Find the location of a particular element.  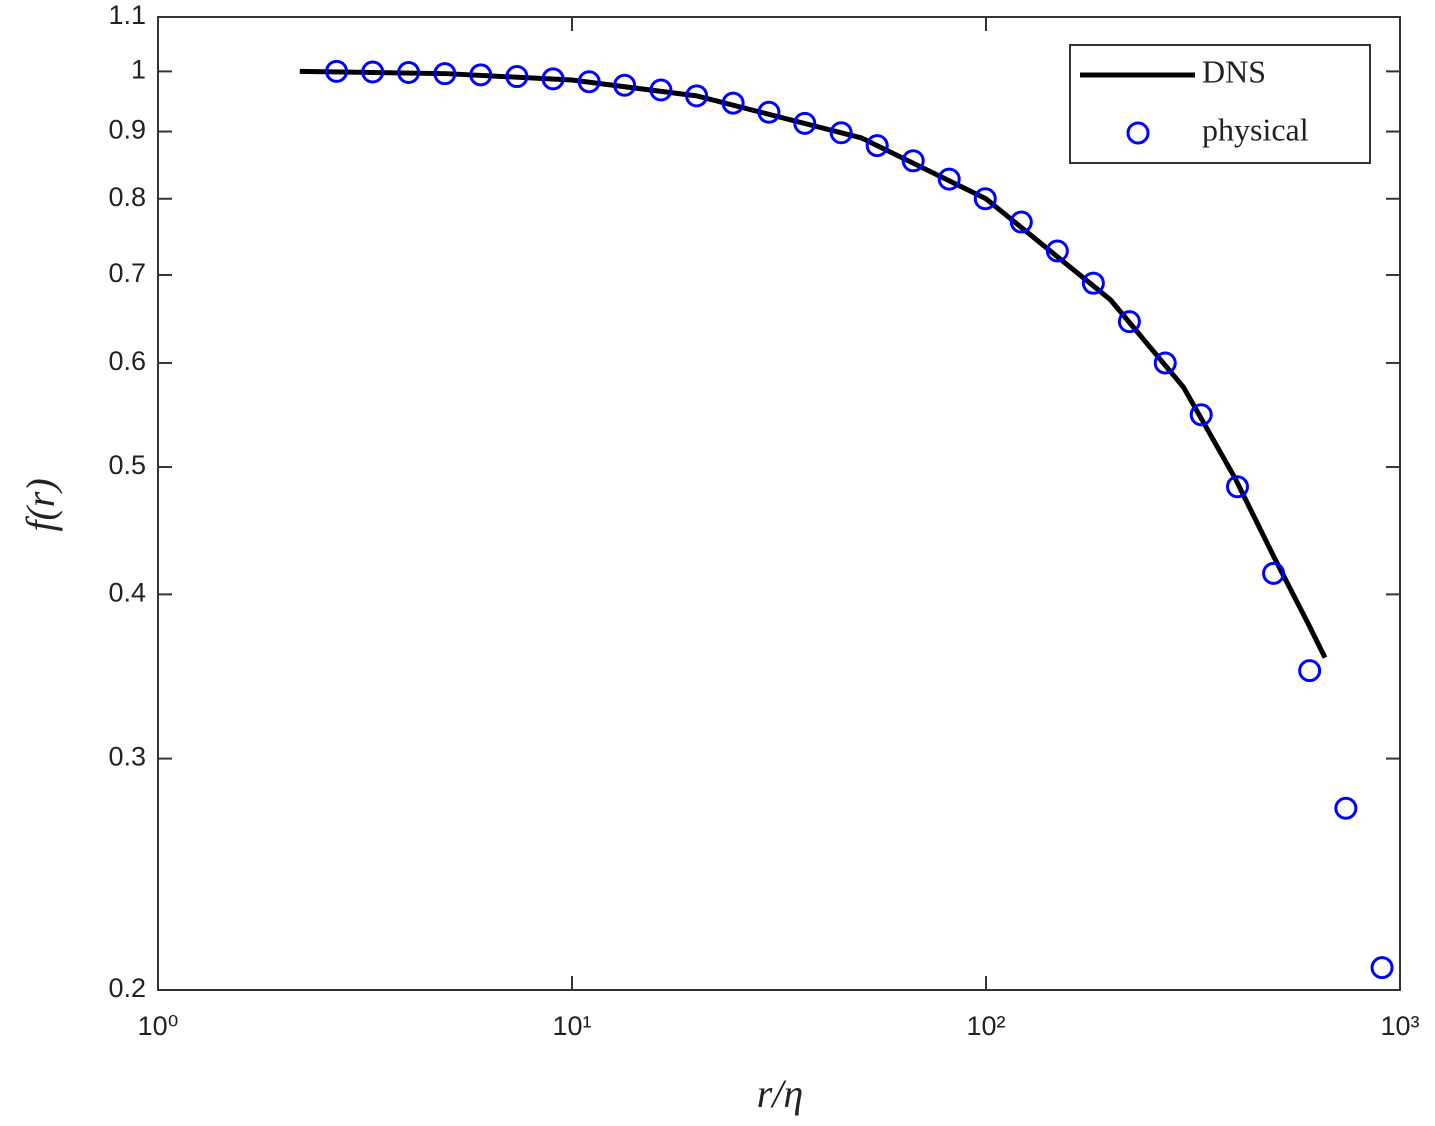

legend-label: physical is located at coordinates (1255, 129).